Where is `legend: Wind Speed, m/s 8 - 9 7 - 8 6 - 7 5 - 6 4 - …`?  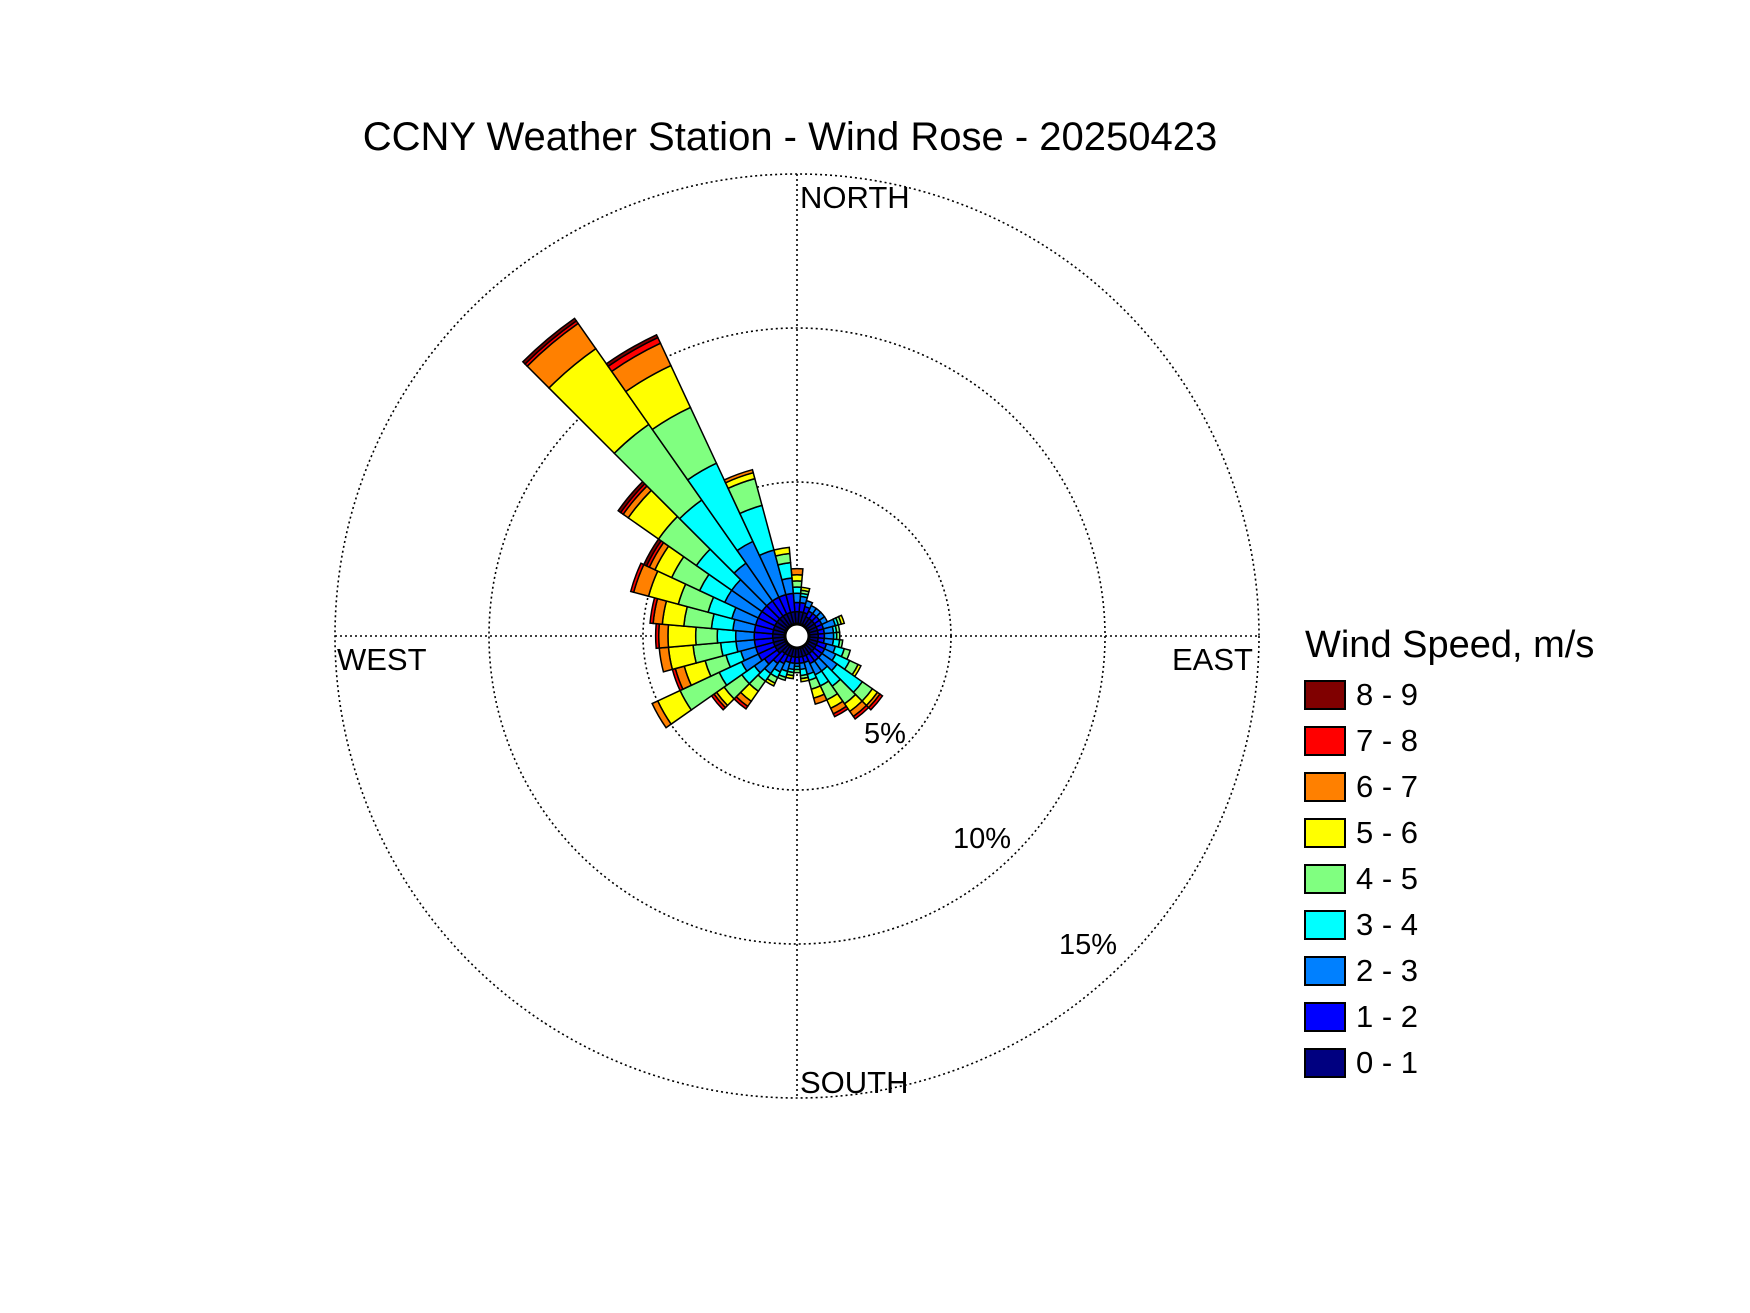
legend: Wind Speed, m/s 8 - 9 7 - 8 6 - 7 5 - 6 4 - … is located at coordinates (1449, 852).